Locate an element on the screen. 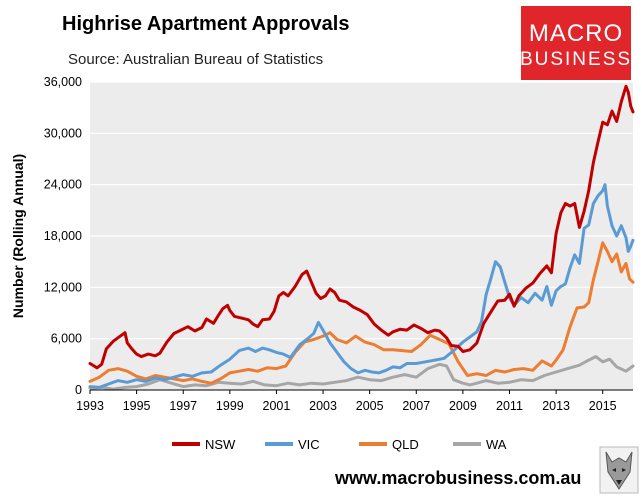  x-tick-label: 2003 is located at coordinates (323, 406).